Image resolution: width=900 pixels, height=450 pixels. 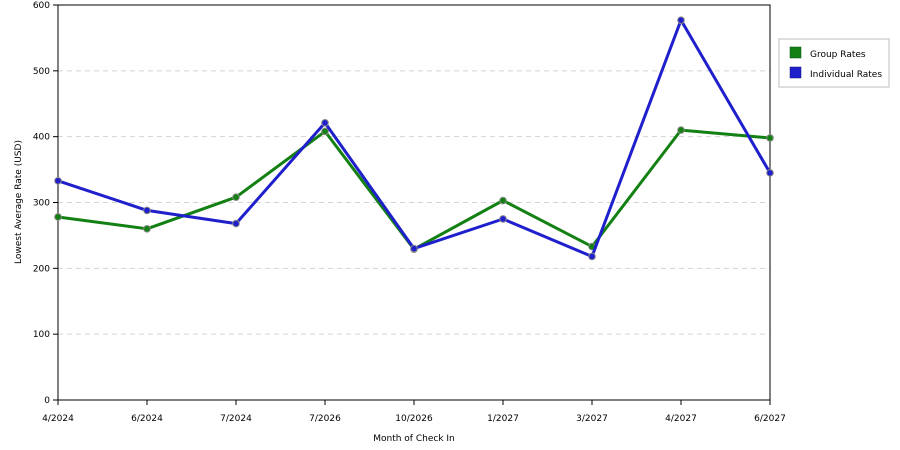 I want to click on x-tick-label-8: 6/2027, so click(x=770, y=419).